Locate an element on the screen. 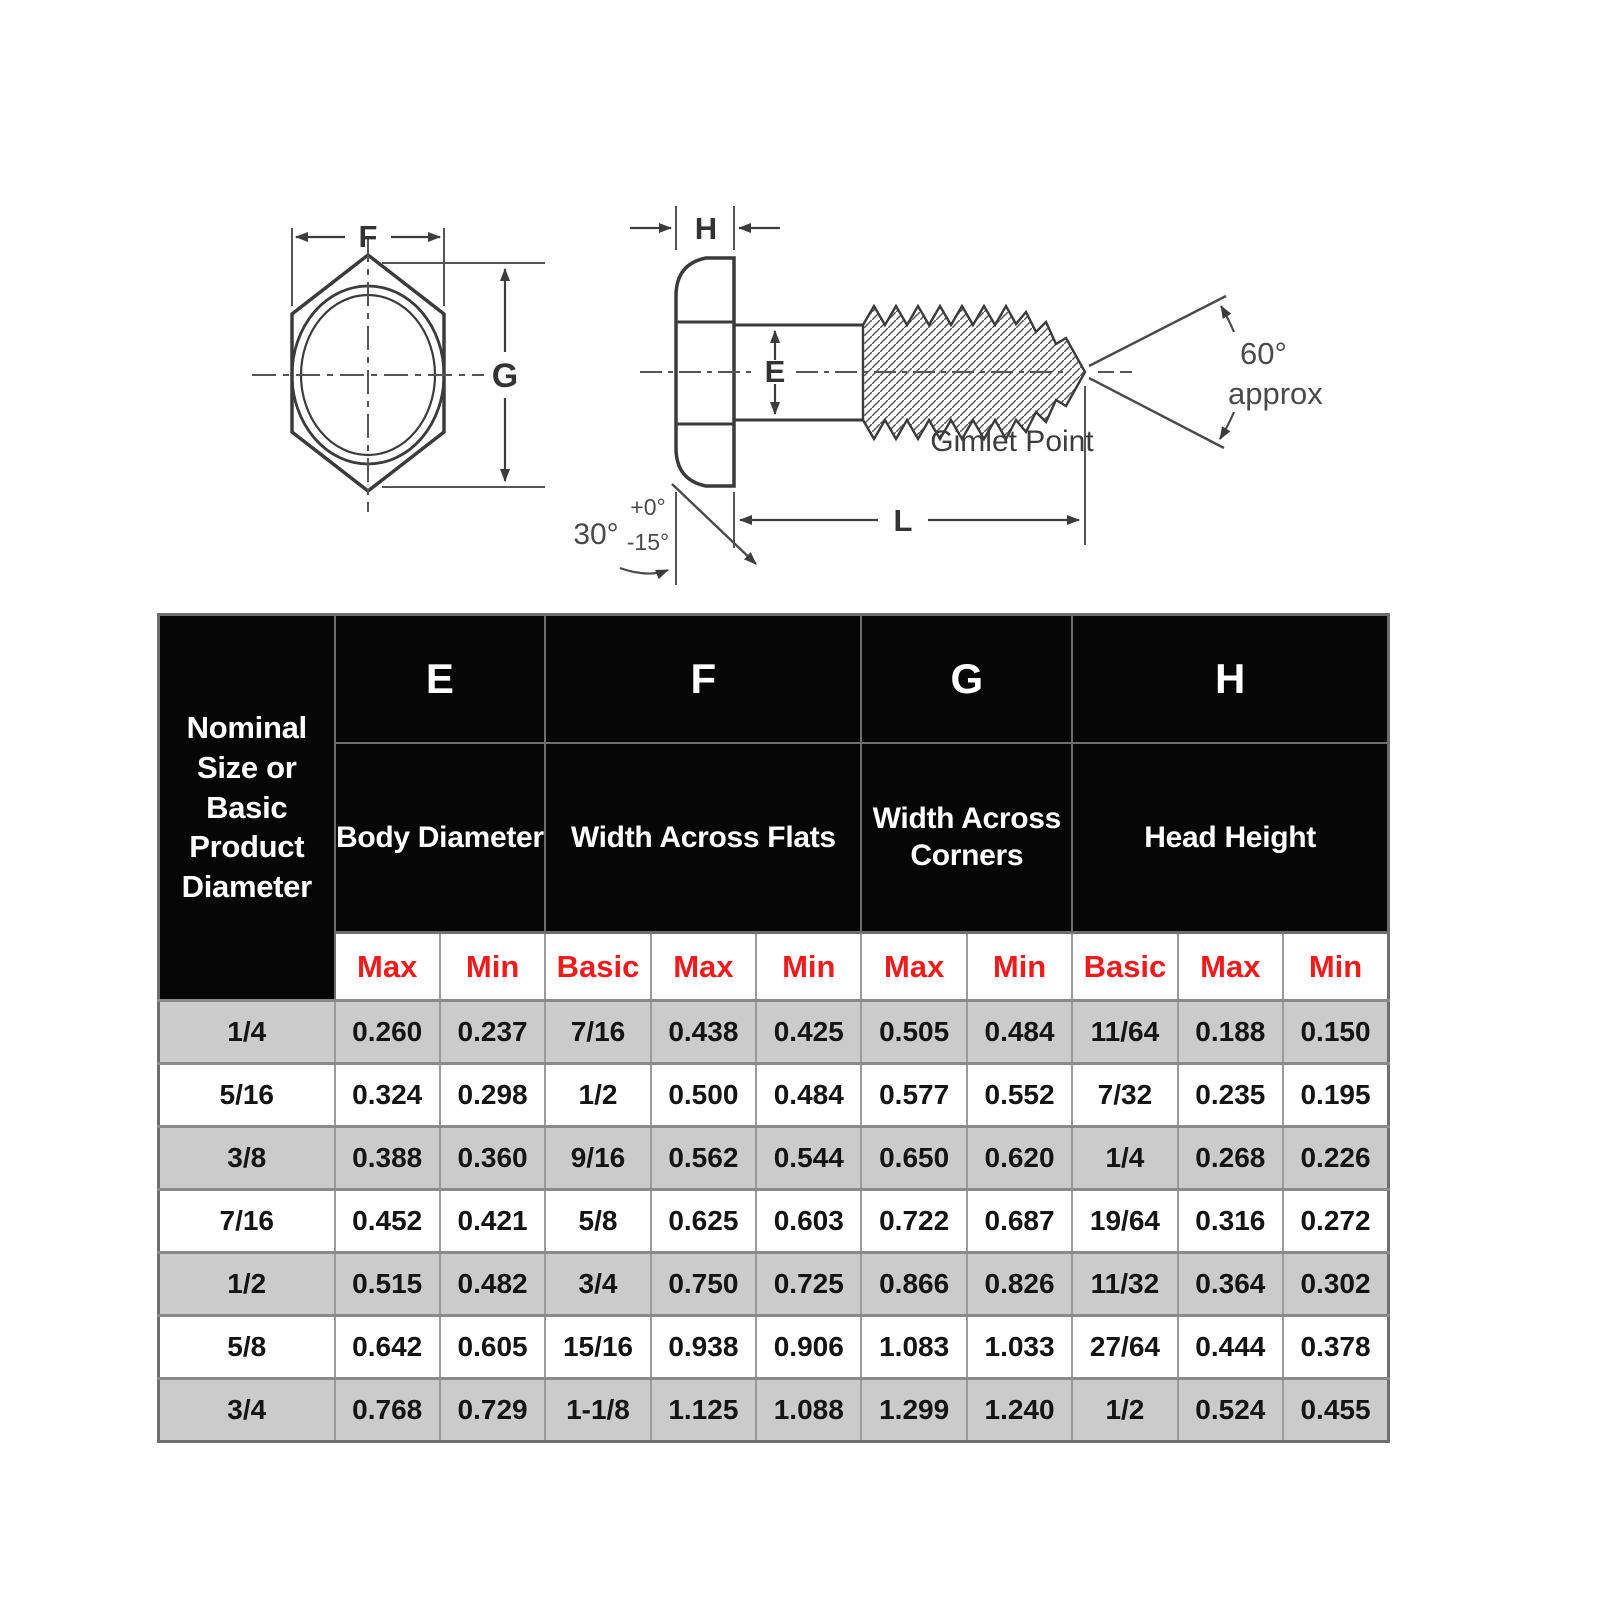  nominal-size-cell: 1/4 is located at coordinates (246, 1032).